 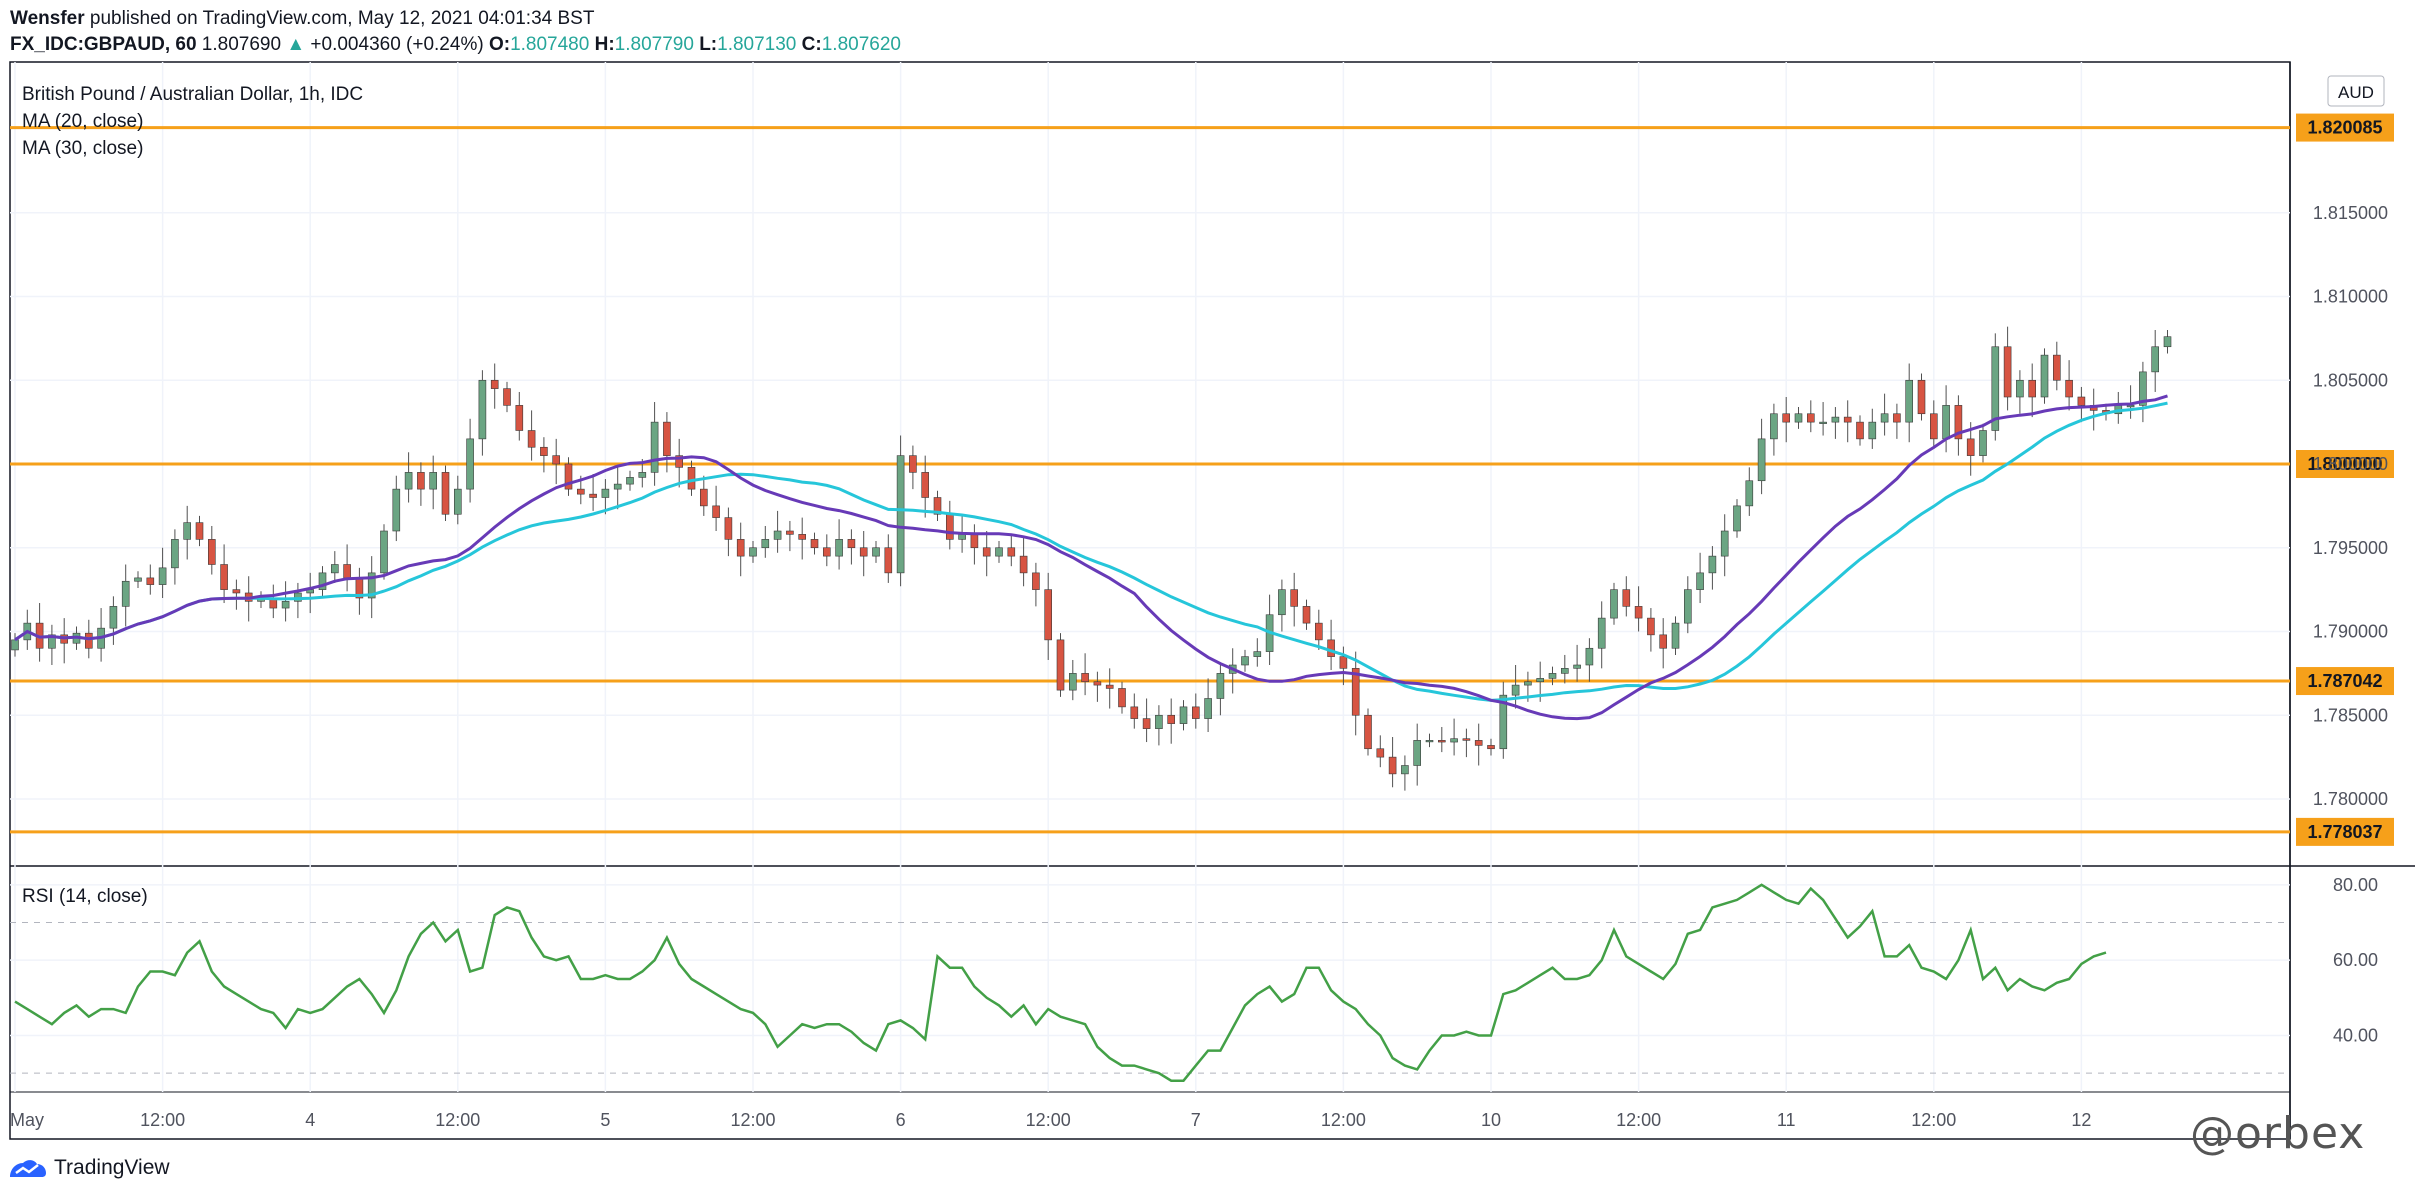 What do you see at coordinates (82, 148) in the screenshot?
I see `ma30-legend: MA (30, close)` at bounding box center [82, 148].